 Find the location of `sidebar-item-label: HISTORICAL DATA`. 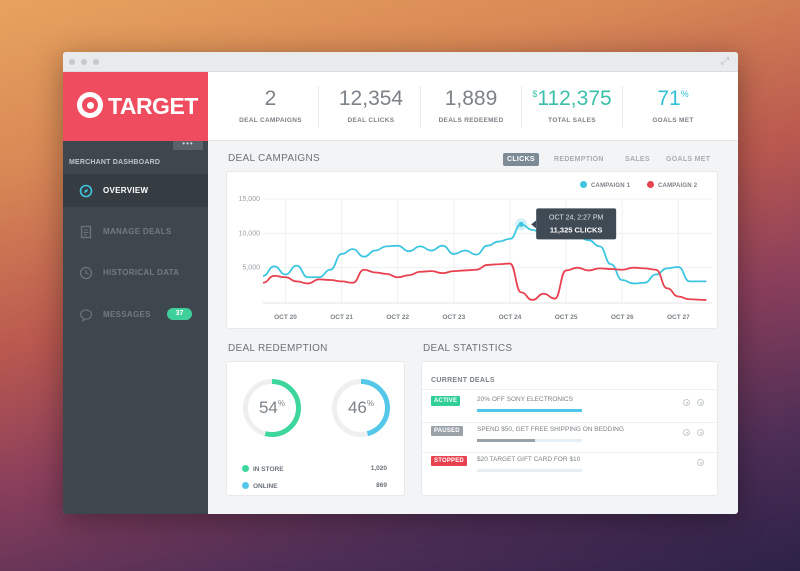

sidebar-item-label: HISTORICAL DATA is located at coordinates (141, 272).